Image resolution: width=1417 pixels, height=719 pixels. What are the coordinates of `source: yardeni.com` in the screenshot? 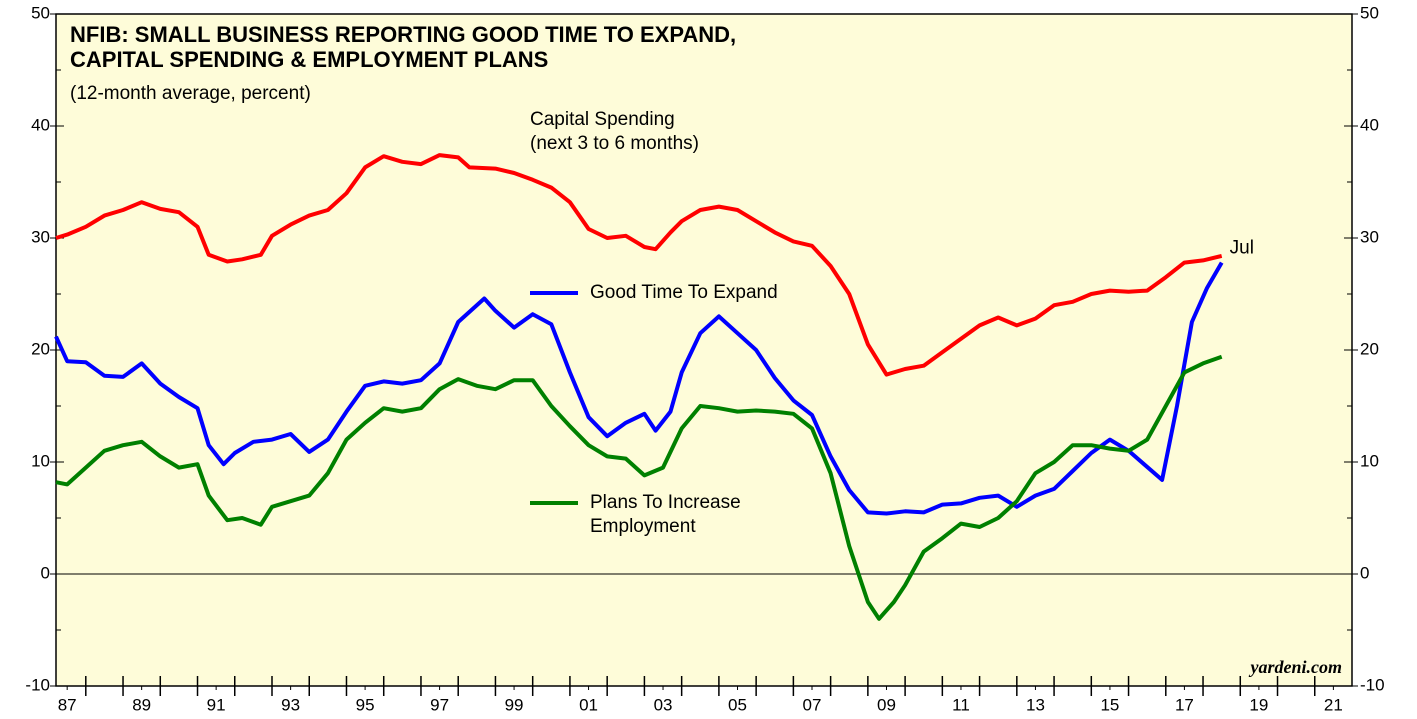 It's located at (1296, 667).